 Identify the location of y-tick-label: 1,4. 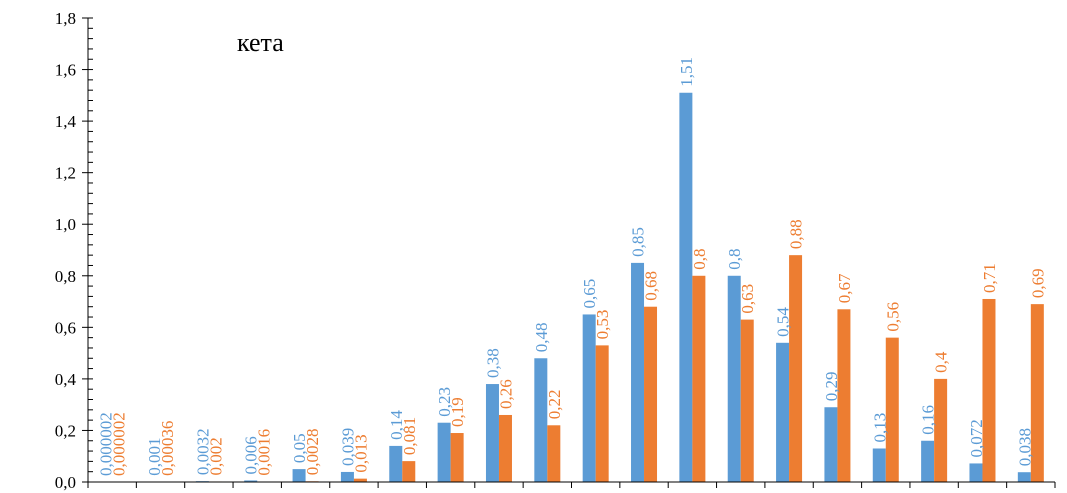
(66, 121).